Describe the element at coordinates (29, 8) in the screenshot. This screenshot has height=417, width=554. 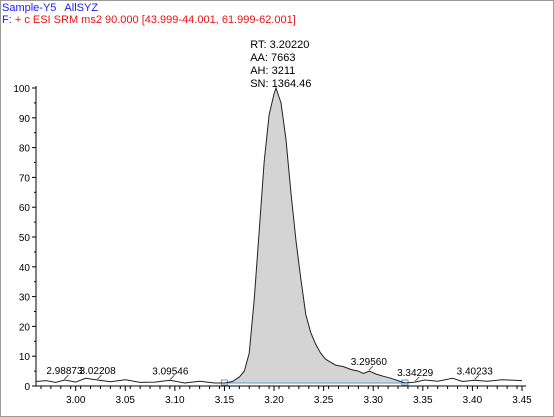
I see `sample-name: Sample-Y5` at that location.